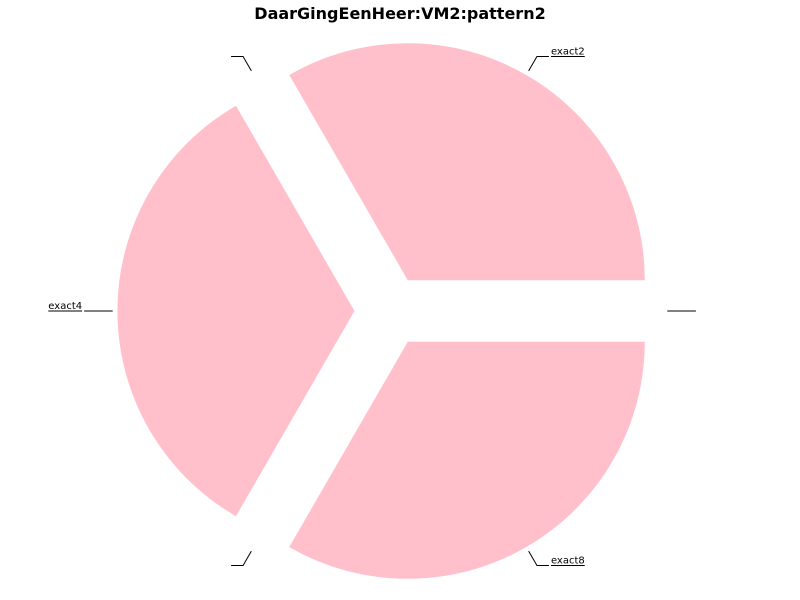 The height and width of the screenshot is (600, 800). I want to click on chart-title: DaarGingEenHeer:VM2:pattern2, so click(400, 13).